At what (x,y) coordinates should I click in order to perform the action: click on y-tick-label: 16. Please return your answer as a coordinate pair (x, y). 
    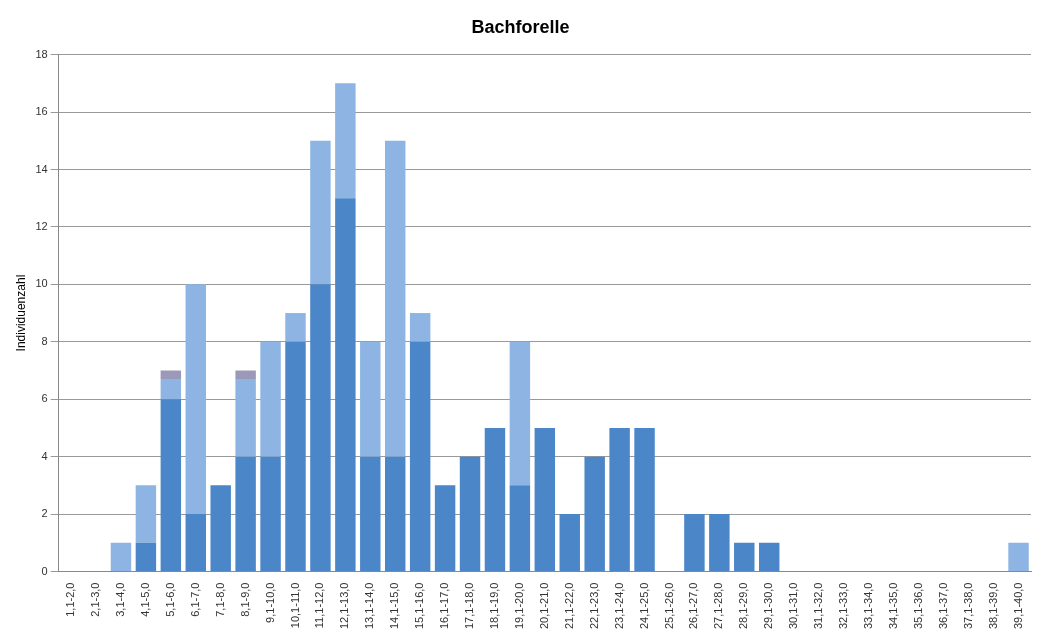
    Looking at the image, I should click on (41, 111).